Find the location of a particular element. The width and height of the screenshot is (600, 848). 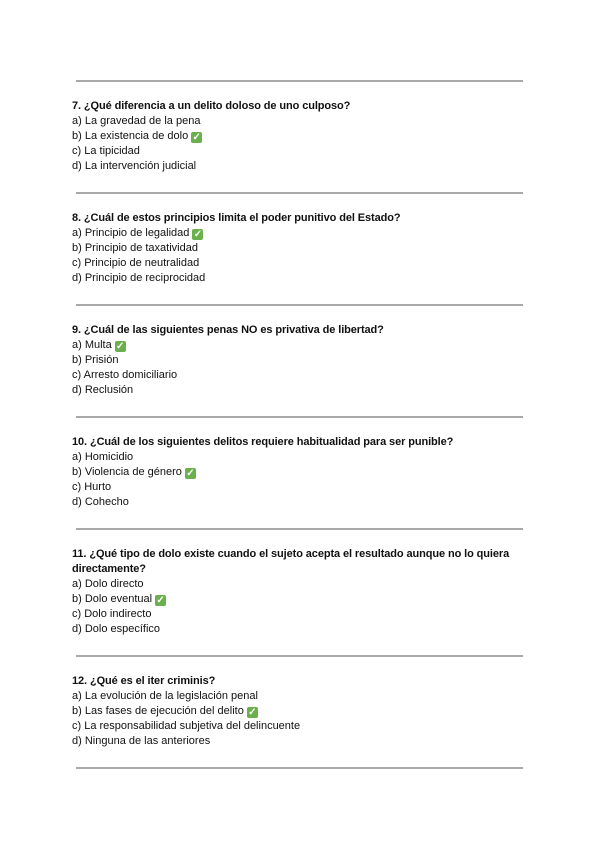

answer-option-text: c) Arresto domiciliario is located at coordinates (125, 375).